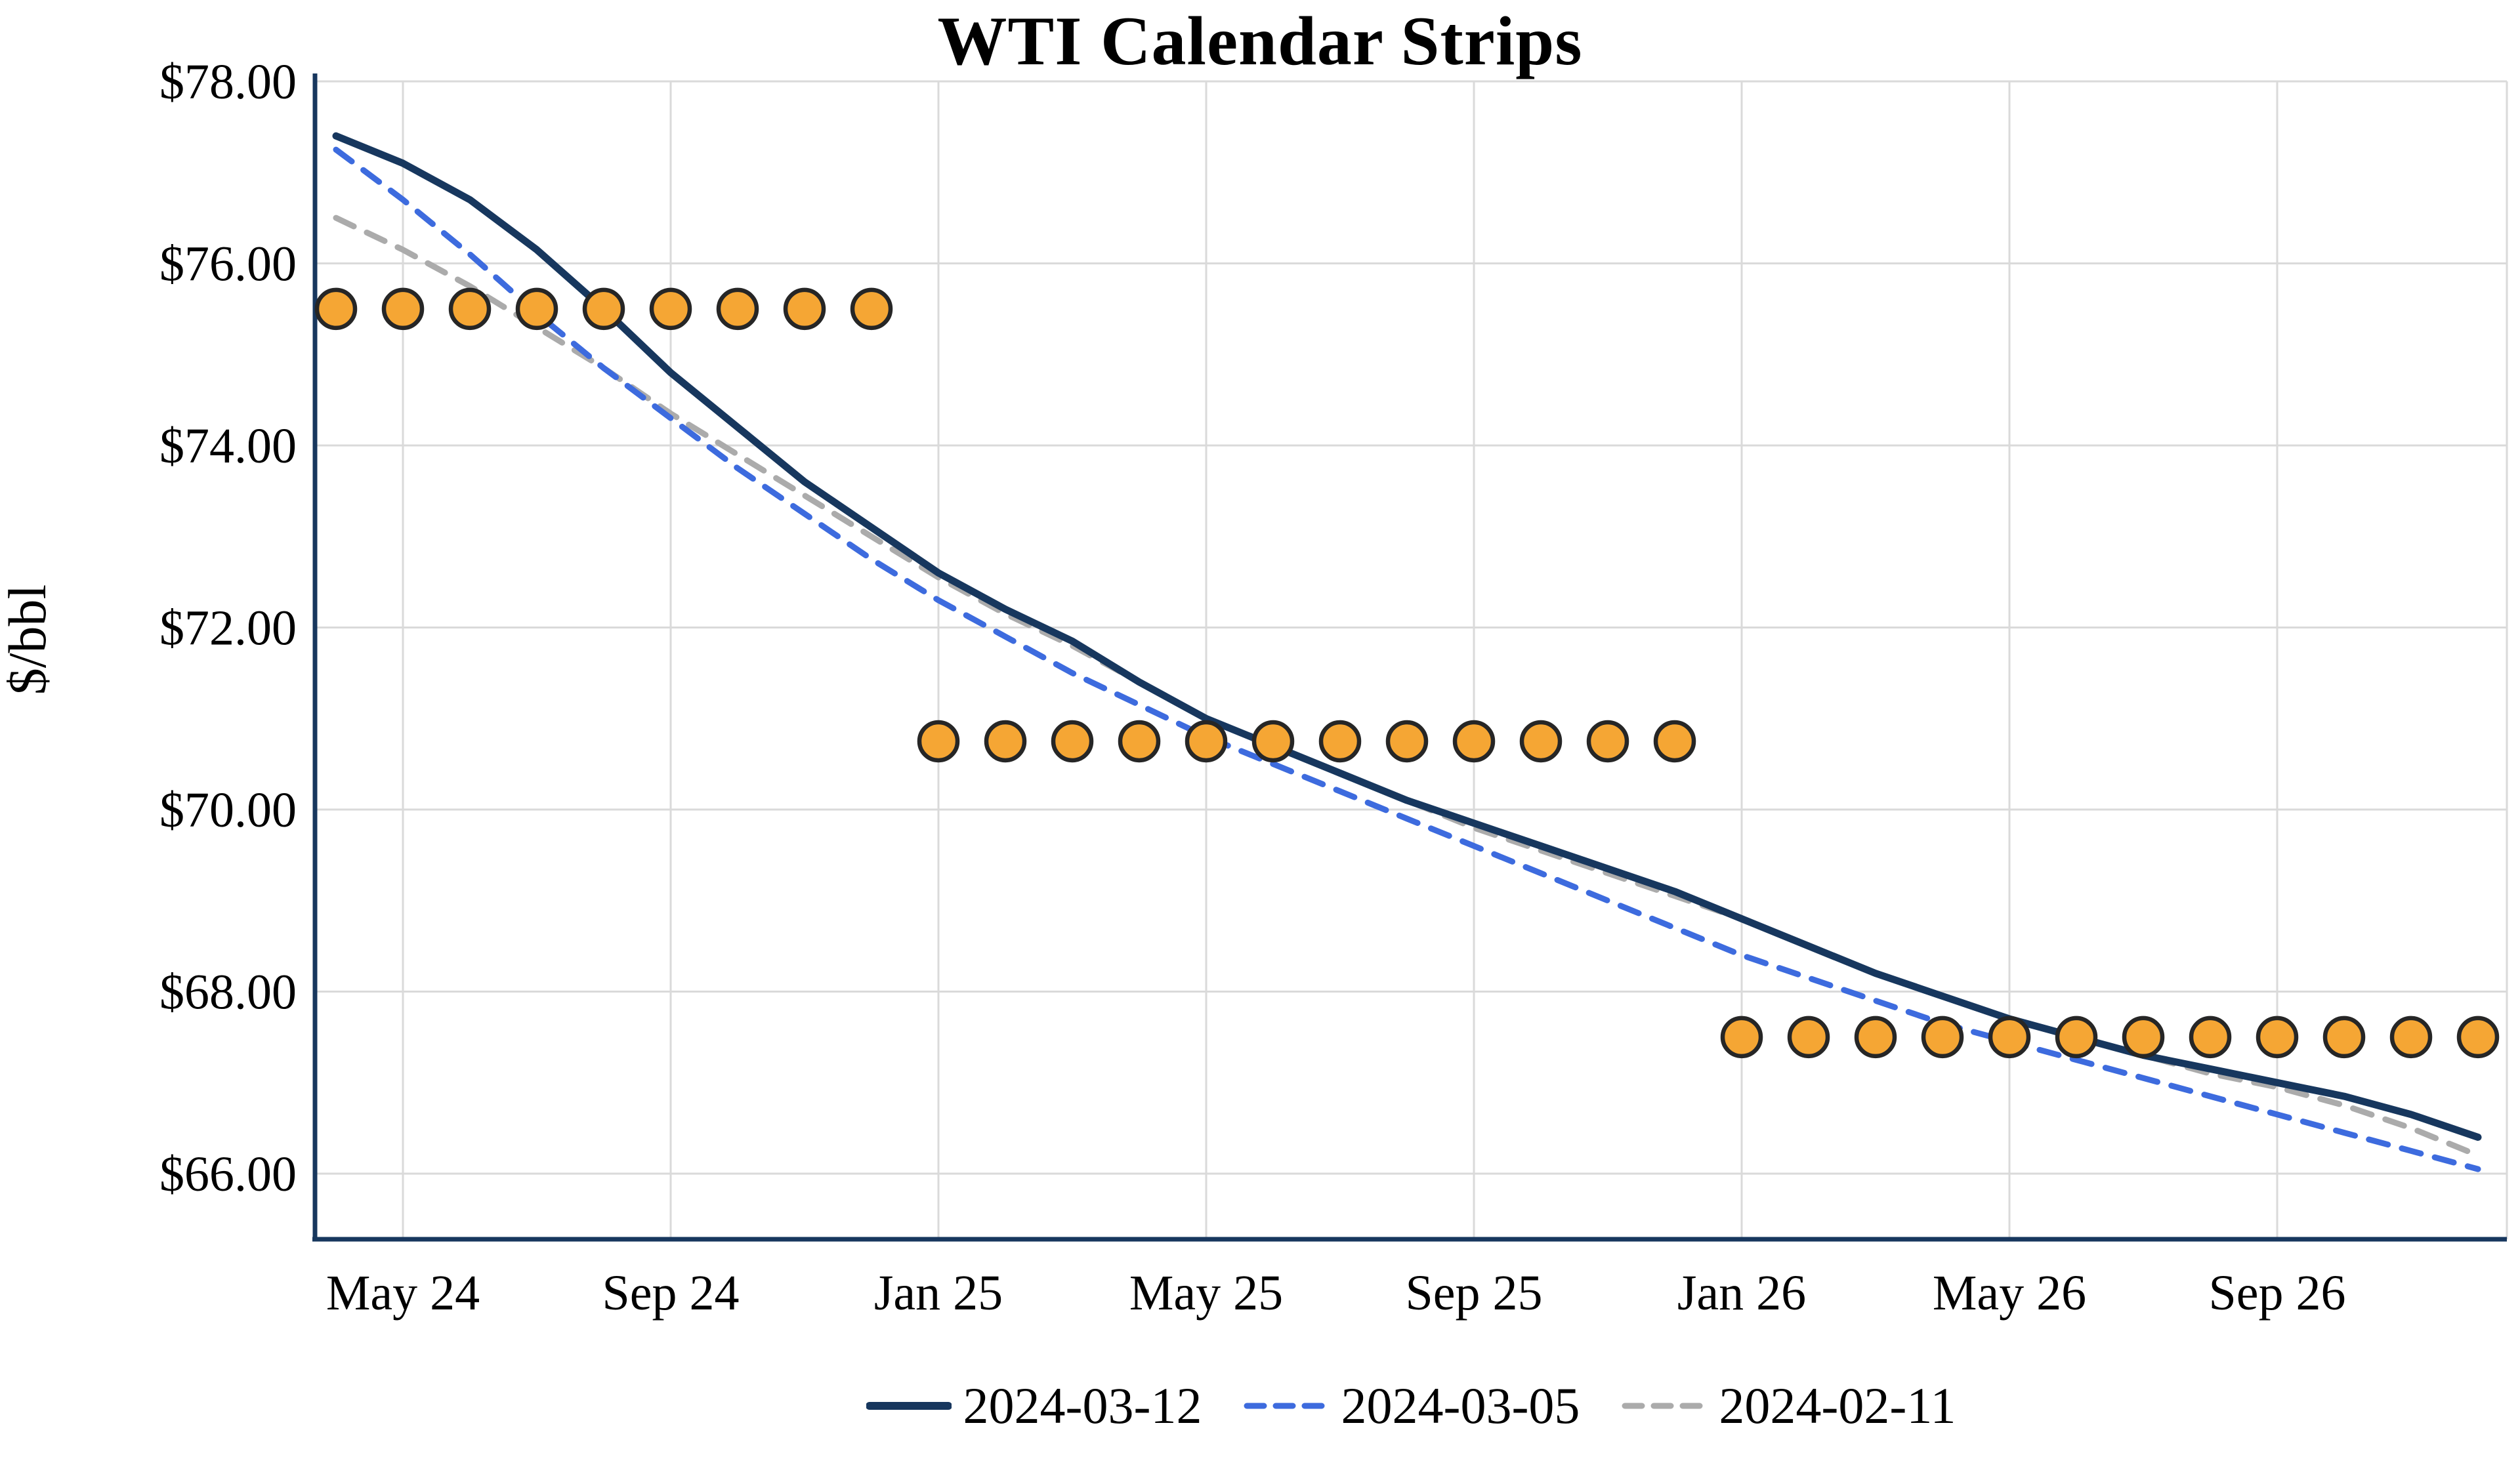  I want to click on y-tick-label: $72.00, so click(228, 628).